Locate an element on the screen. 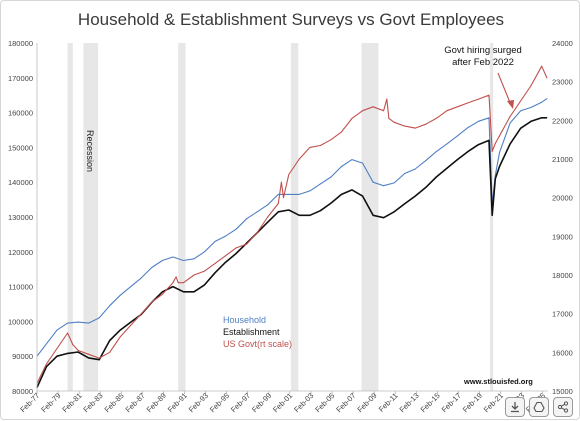 The image size is (580, 421). left-tick-label-9: 90000 is located at coordinates (22, 356).